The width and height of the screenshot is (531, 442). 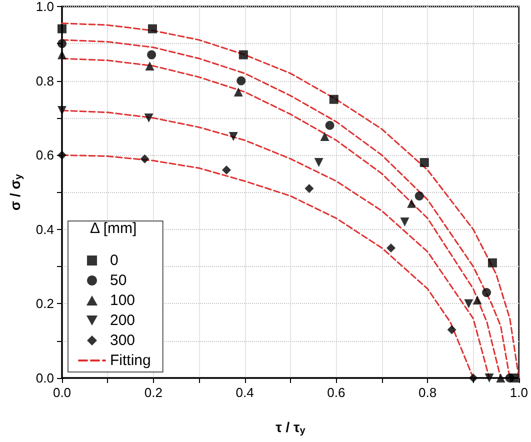 What do you see at coordinates (123, 320) in the screenshot?
I see `legend-label: 200` at bounding box center [123, 320].